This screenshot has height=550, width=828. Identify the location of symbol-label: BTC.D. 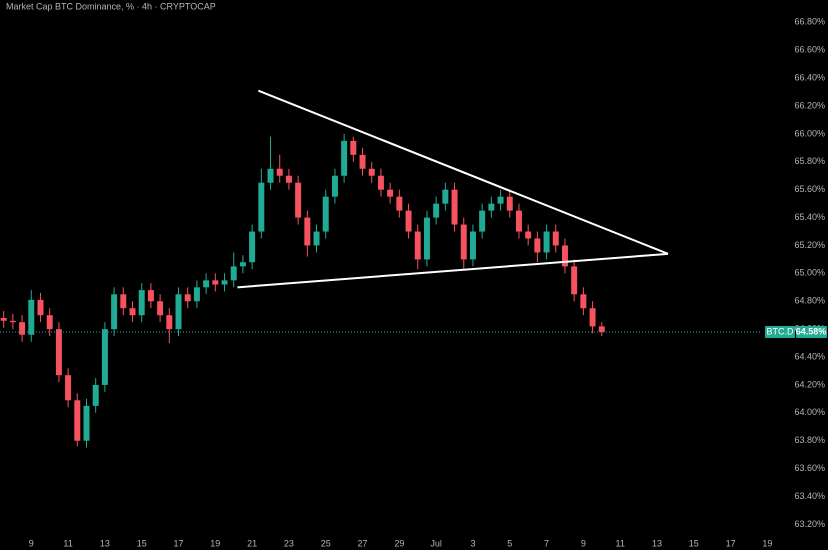
(781, 331).